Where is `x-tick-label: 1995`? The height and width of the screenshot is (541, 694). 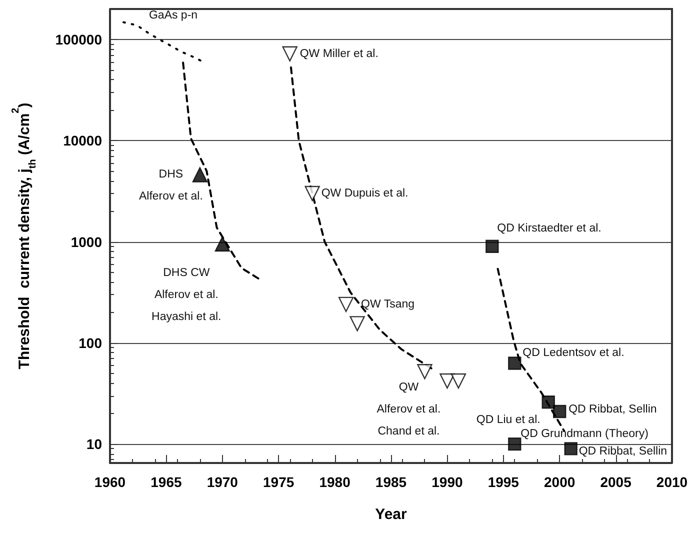 x-tick-label: 1995 is located at coordinates (504, 482).